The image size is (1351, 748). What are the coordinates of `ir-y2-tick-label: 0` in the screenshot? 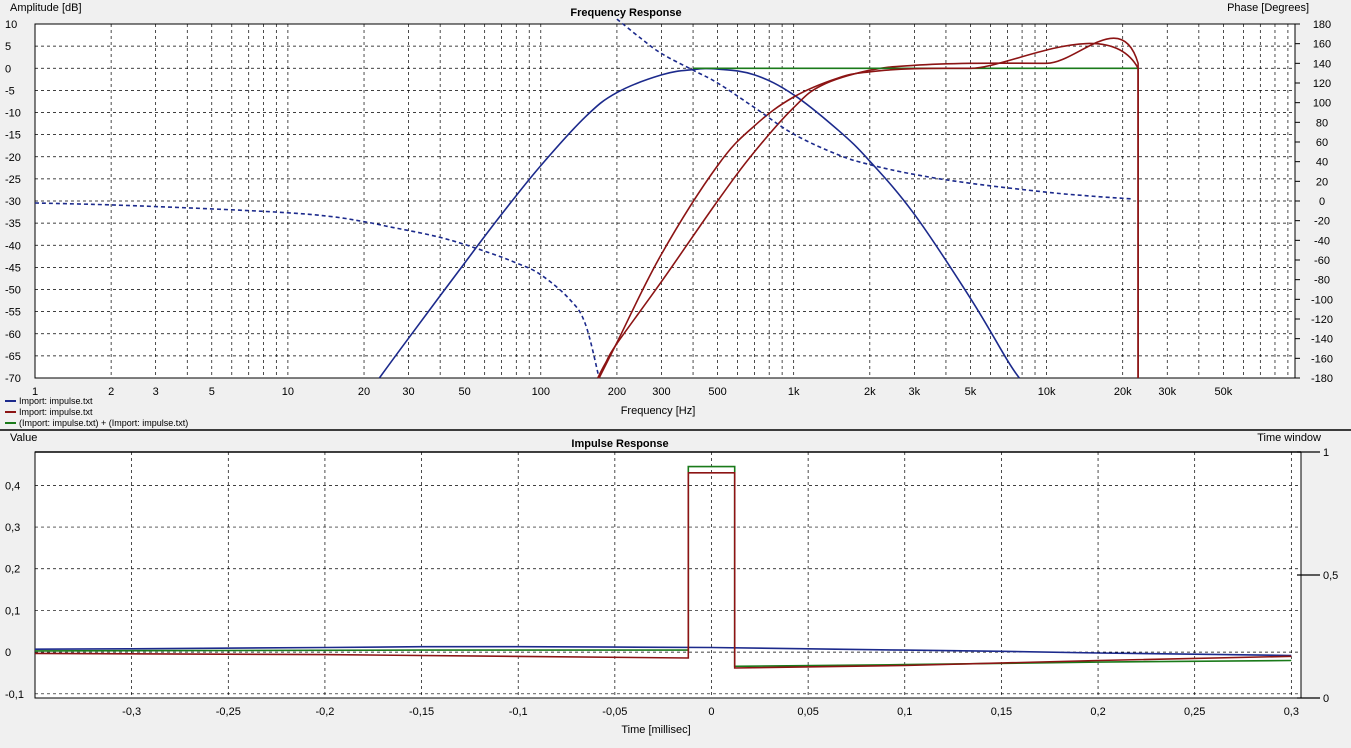 It's located at (1326, 699).